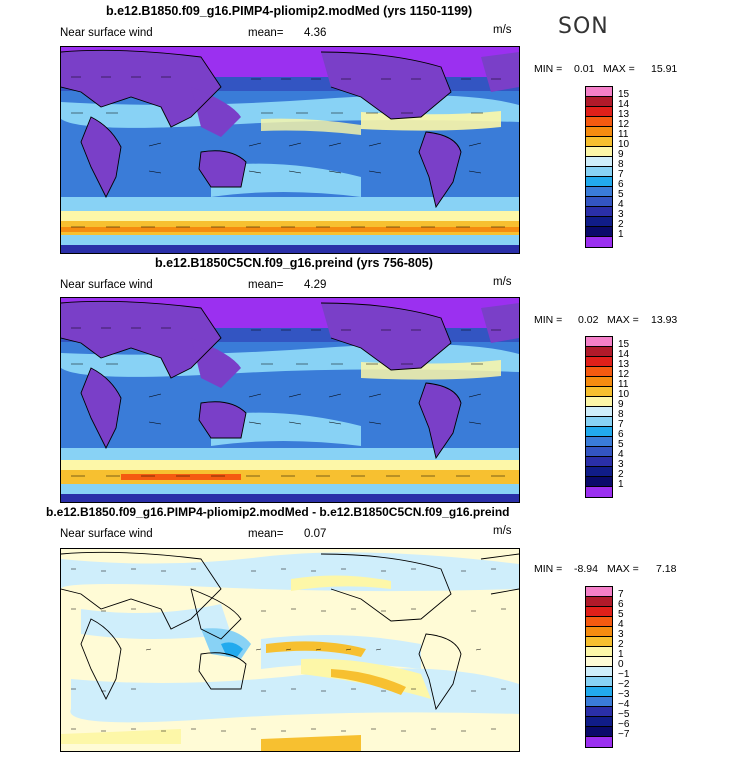 This screenshot has height=757, width=732. I want to click on colorbar-tick-label: −4, so click(624, 704).